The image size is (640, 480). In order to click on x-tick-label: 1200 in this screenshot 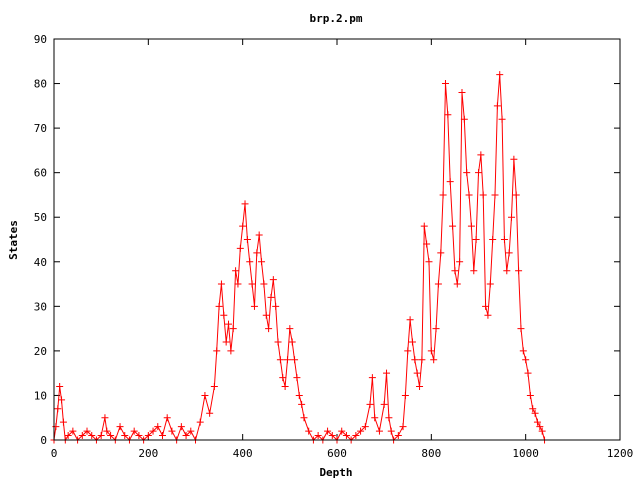, I will do `click(620, 453)`.